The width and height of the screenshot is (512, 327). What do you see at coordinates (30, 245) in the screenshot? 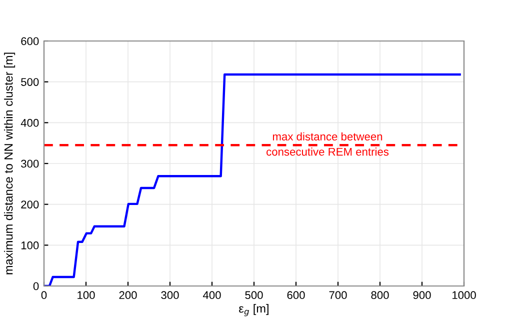
I see `y-tick-label: 100` at bounding box center [30, 245].